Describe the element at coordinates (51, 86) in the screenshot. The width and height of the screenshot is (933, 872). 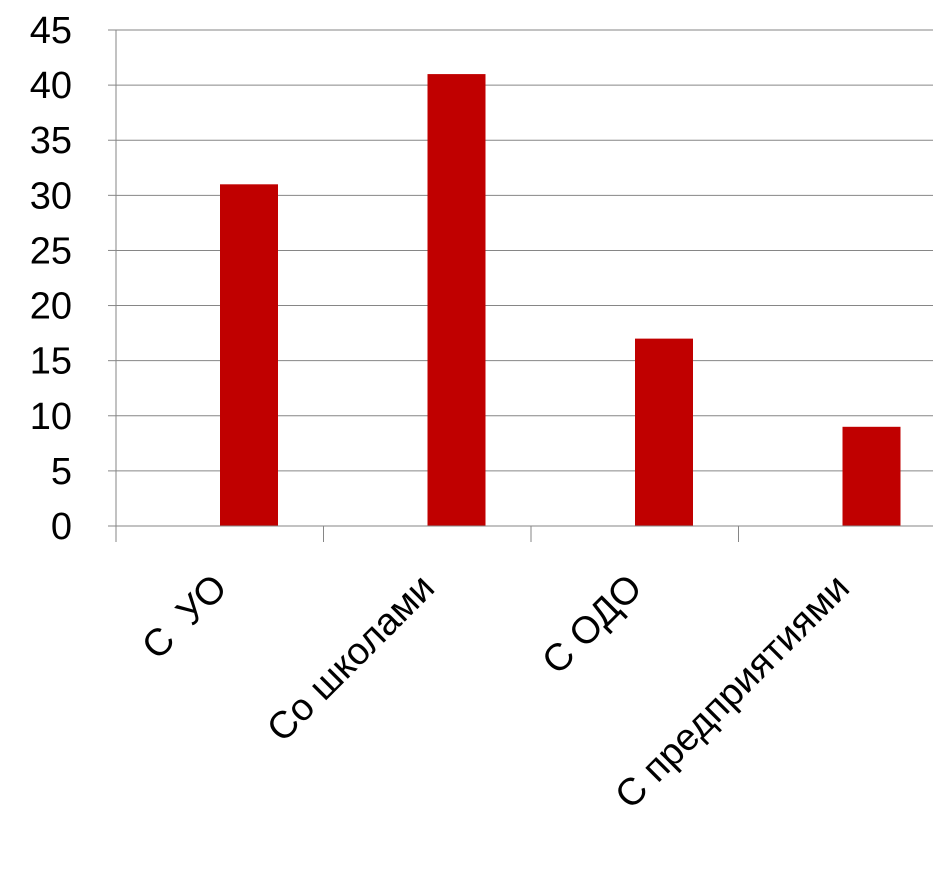
I see `y-tick-label: 40` at that location.